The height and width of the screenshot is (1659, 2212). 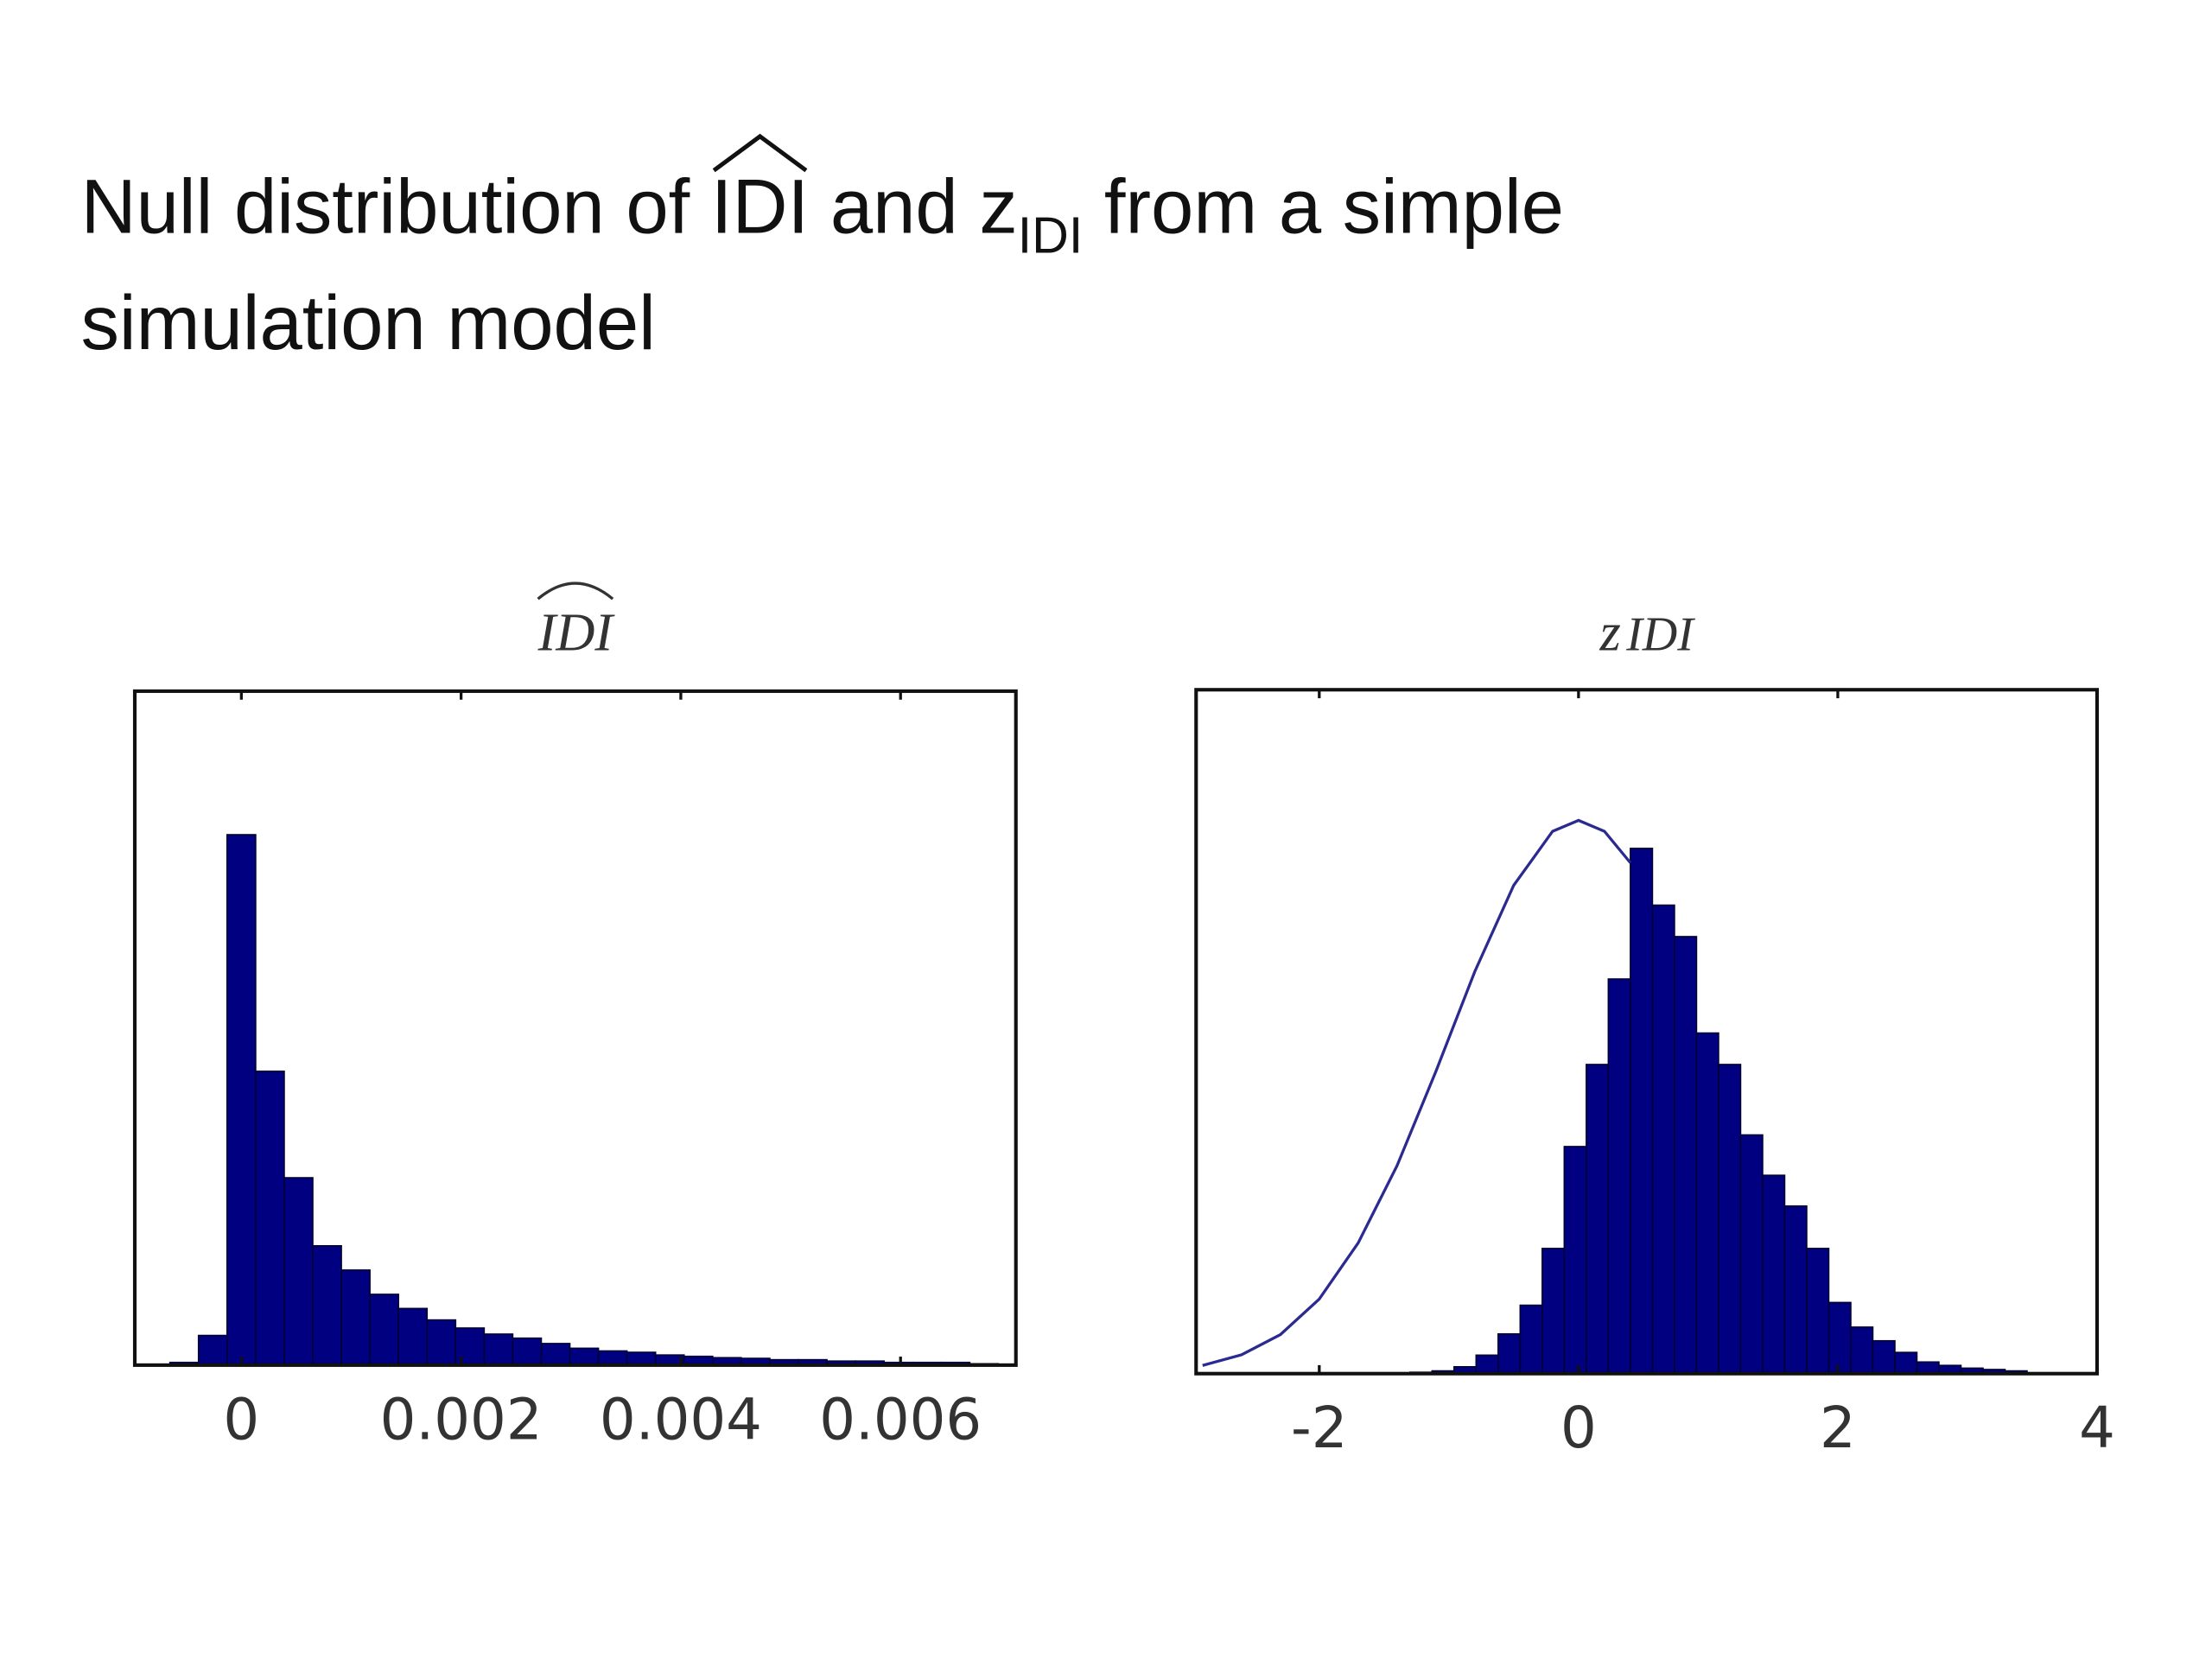 I want to click on chart-title: z IDI, so click(x=1647, y=632).